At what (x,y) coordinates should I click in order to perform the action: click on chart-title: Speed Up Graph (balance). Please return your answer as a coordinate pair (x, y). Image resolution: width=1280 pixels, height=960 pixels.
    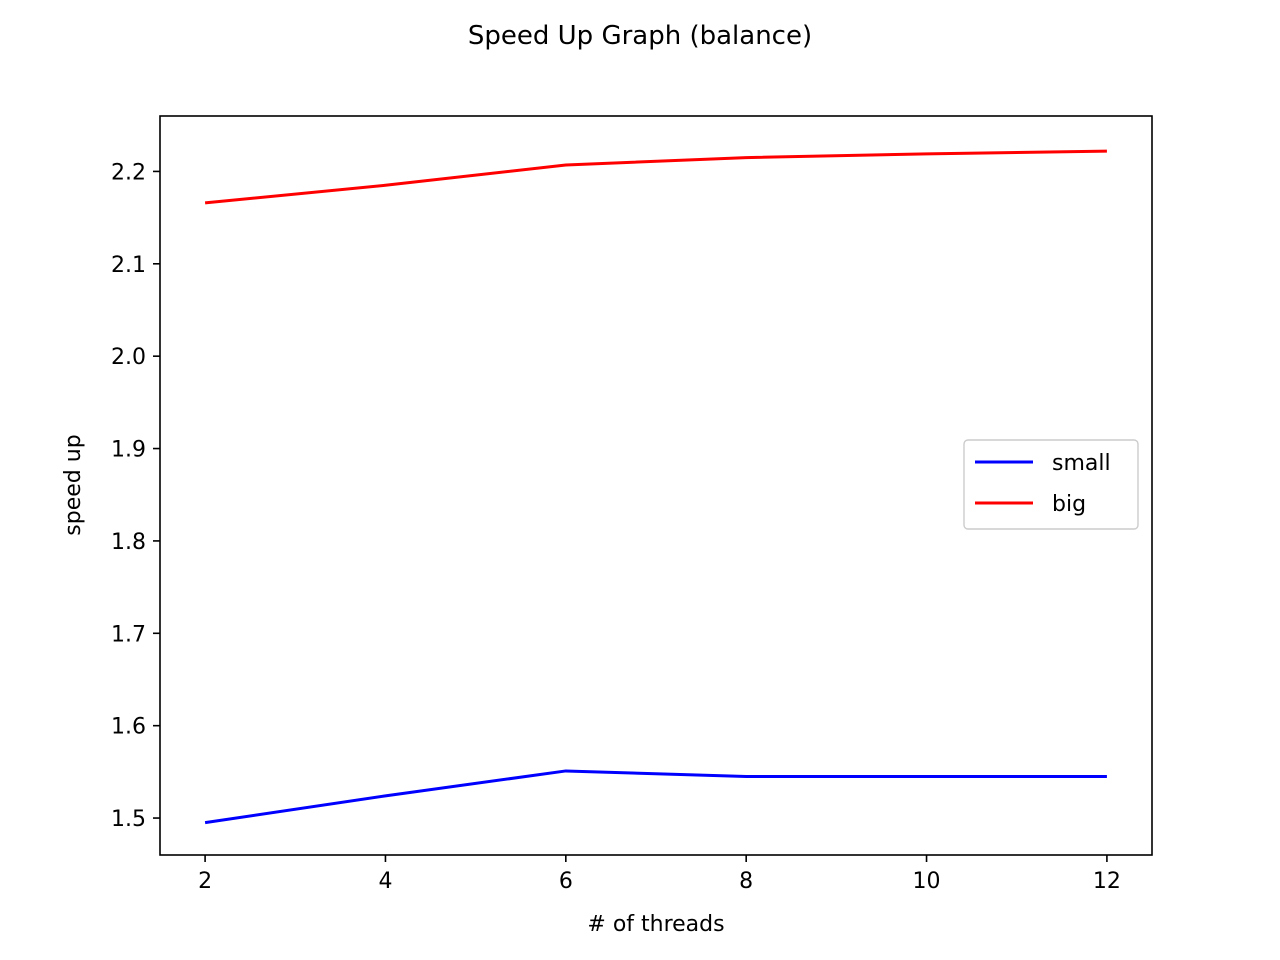
    Looking at the image, I should click on (640, 36).